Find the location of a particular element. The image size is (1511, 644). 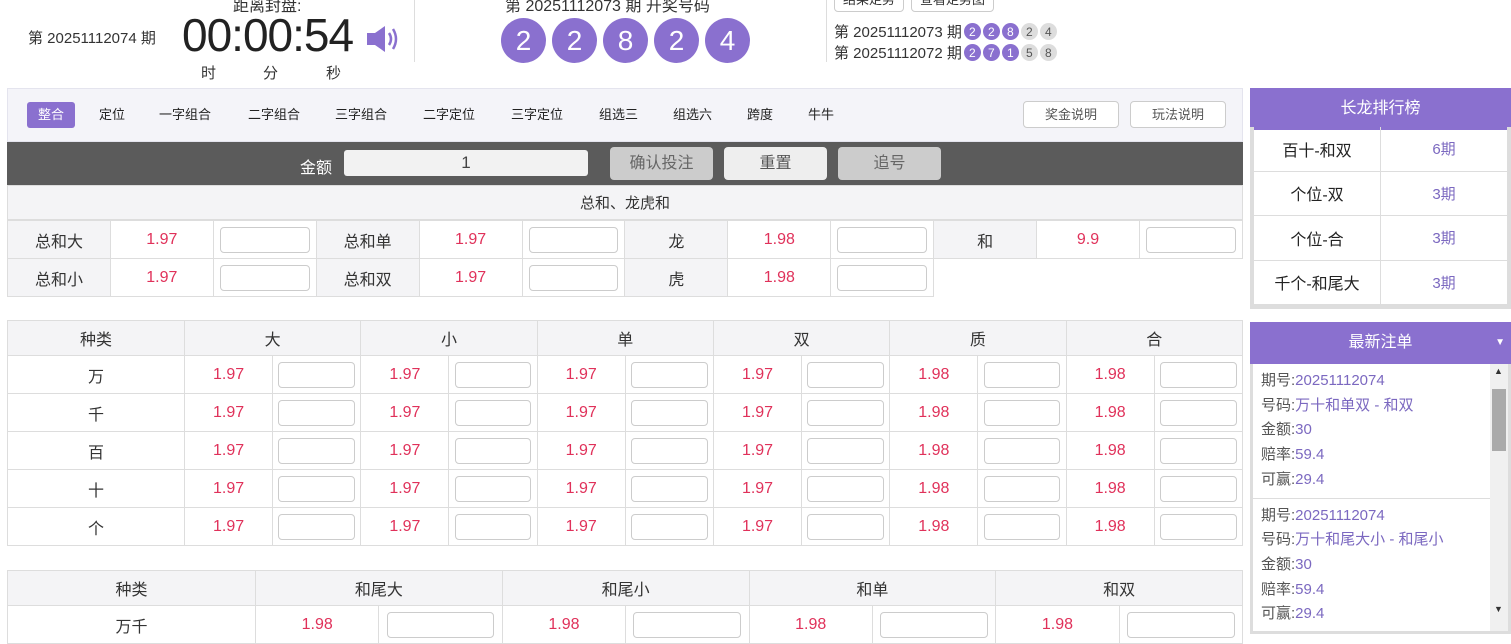

rank-periods: 3期 is located at coordinates (1444, 194).